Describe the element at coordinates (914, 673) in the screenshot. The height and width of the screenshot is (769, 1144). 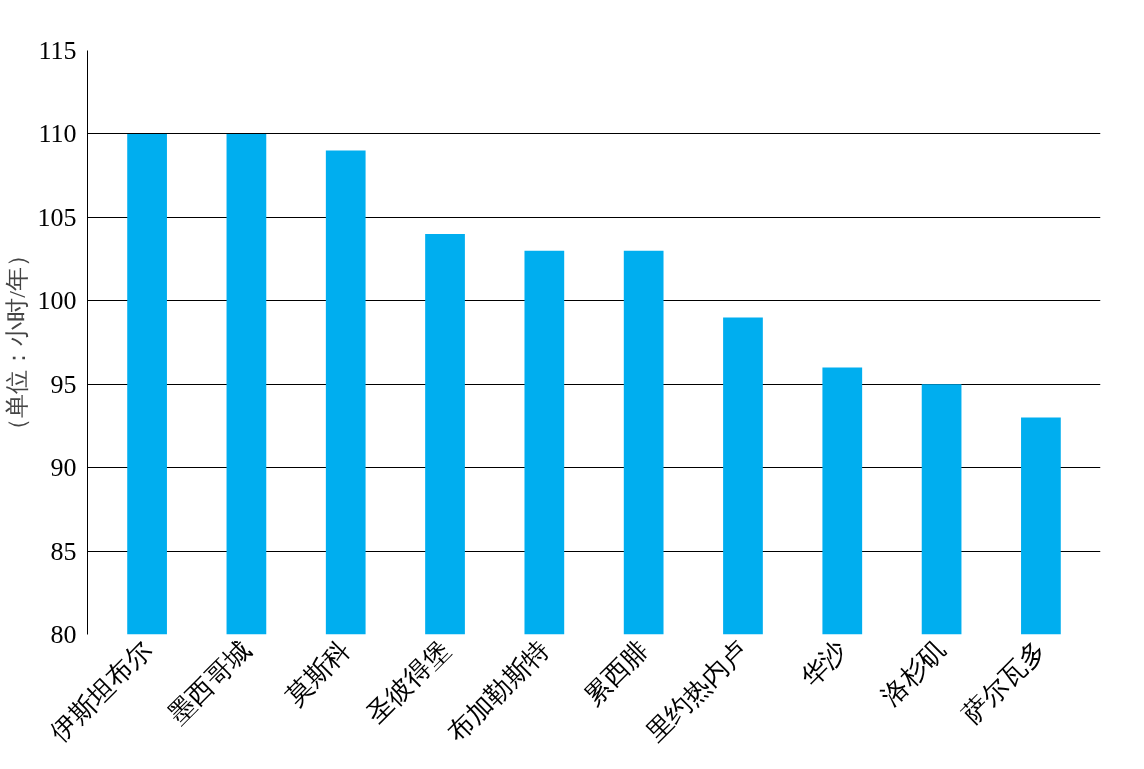
I see `x-tick-label: 洛杉矶` at that location.